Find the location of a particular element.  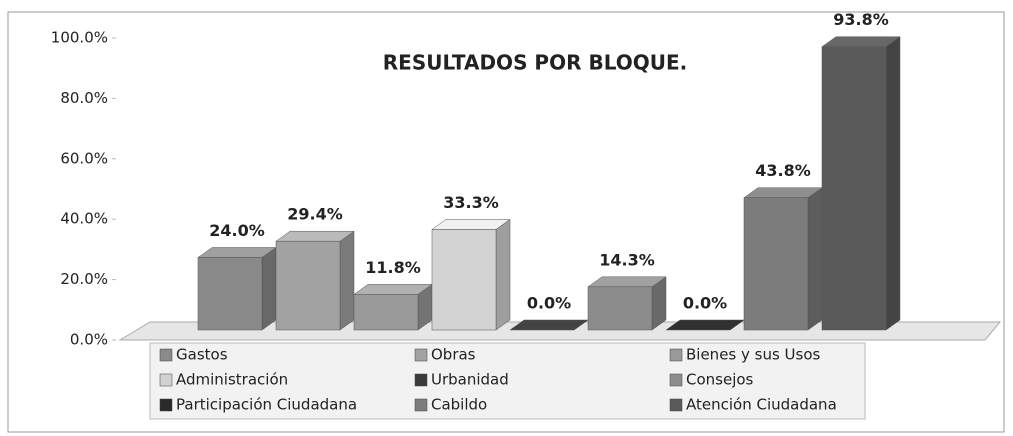

data-label: 11.8% is located at coordinates (393, 267).